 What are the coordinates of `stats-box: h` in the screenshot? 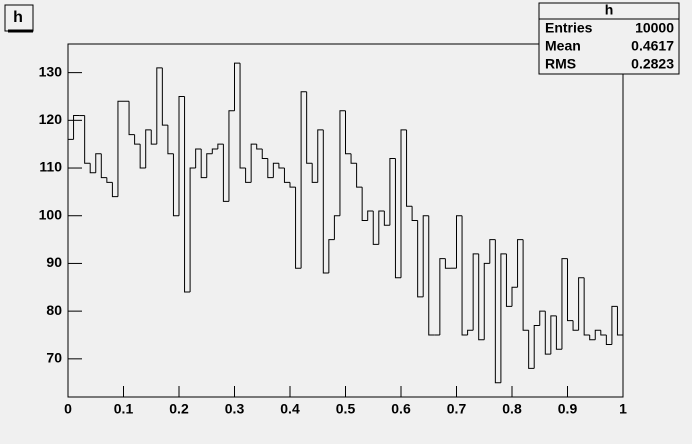 It's located at (609, 38).